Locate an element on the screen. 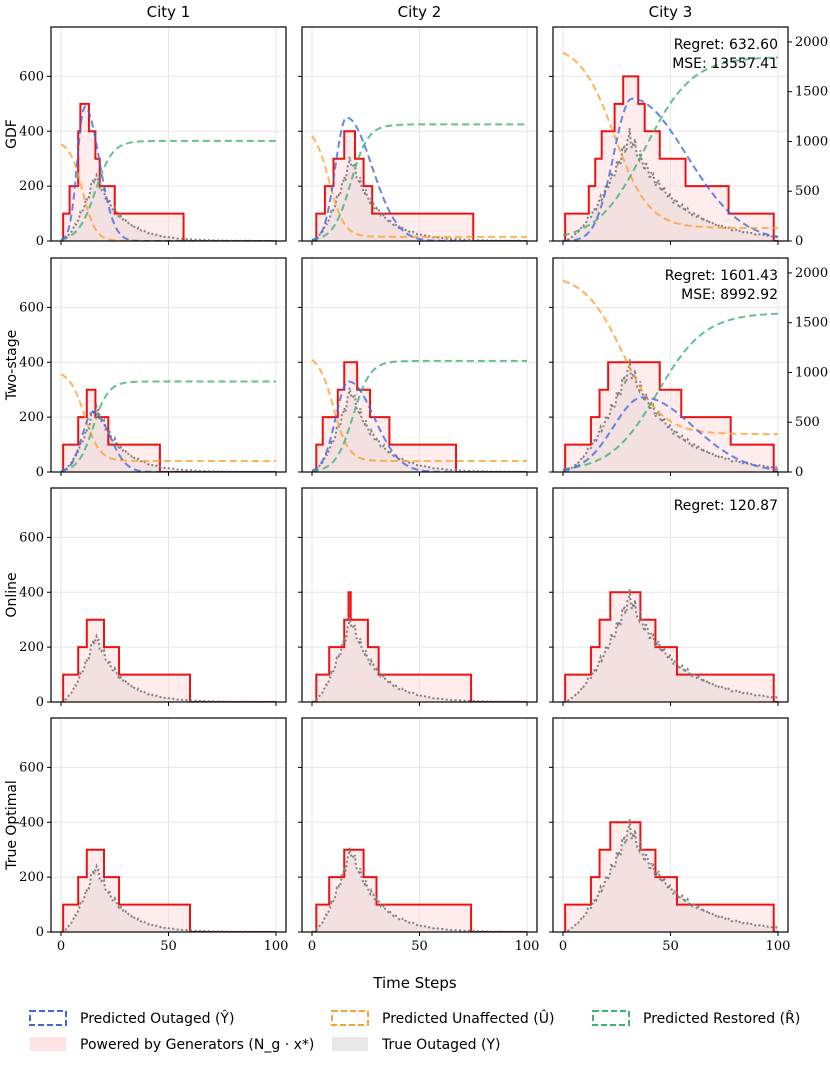  metric-annotation: Regret: 1601.43 is located at coordinates (721, 276).